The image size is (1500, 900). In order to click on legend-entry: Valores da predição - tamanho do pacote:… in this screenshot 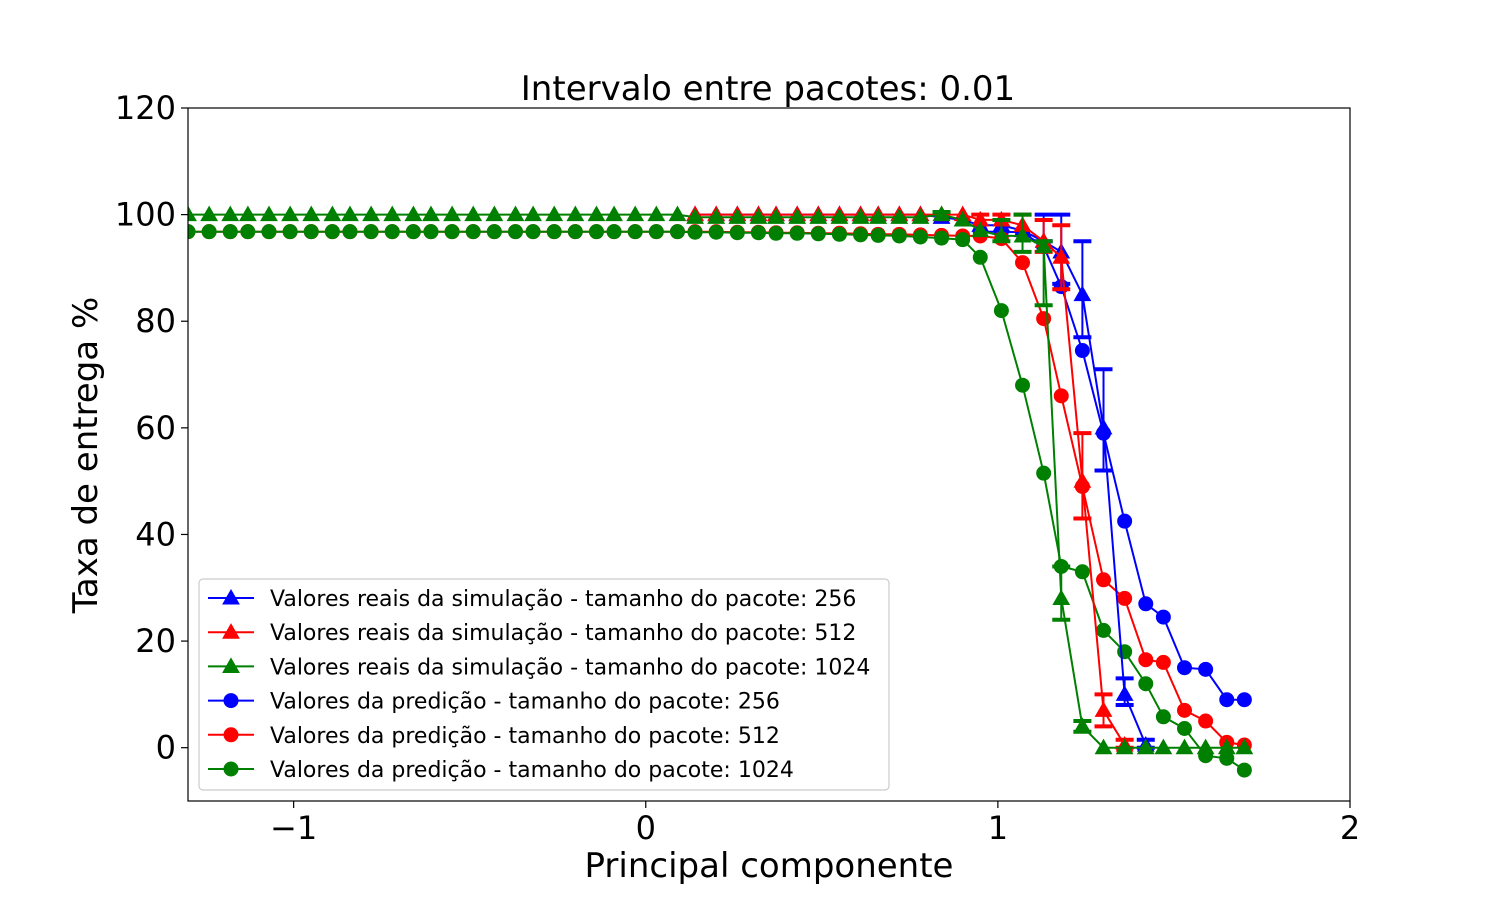, I will do `click(532, 770)`.